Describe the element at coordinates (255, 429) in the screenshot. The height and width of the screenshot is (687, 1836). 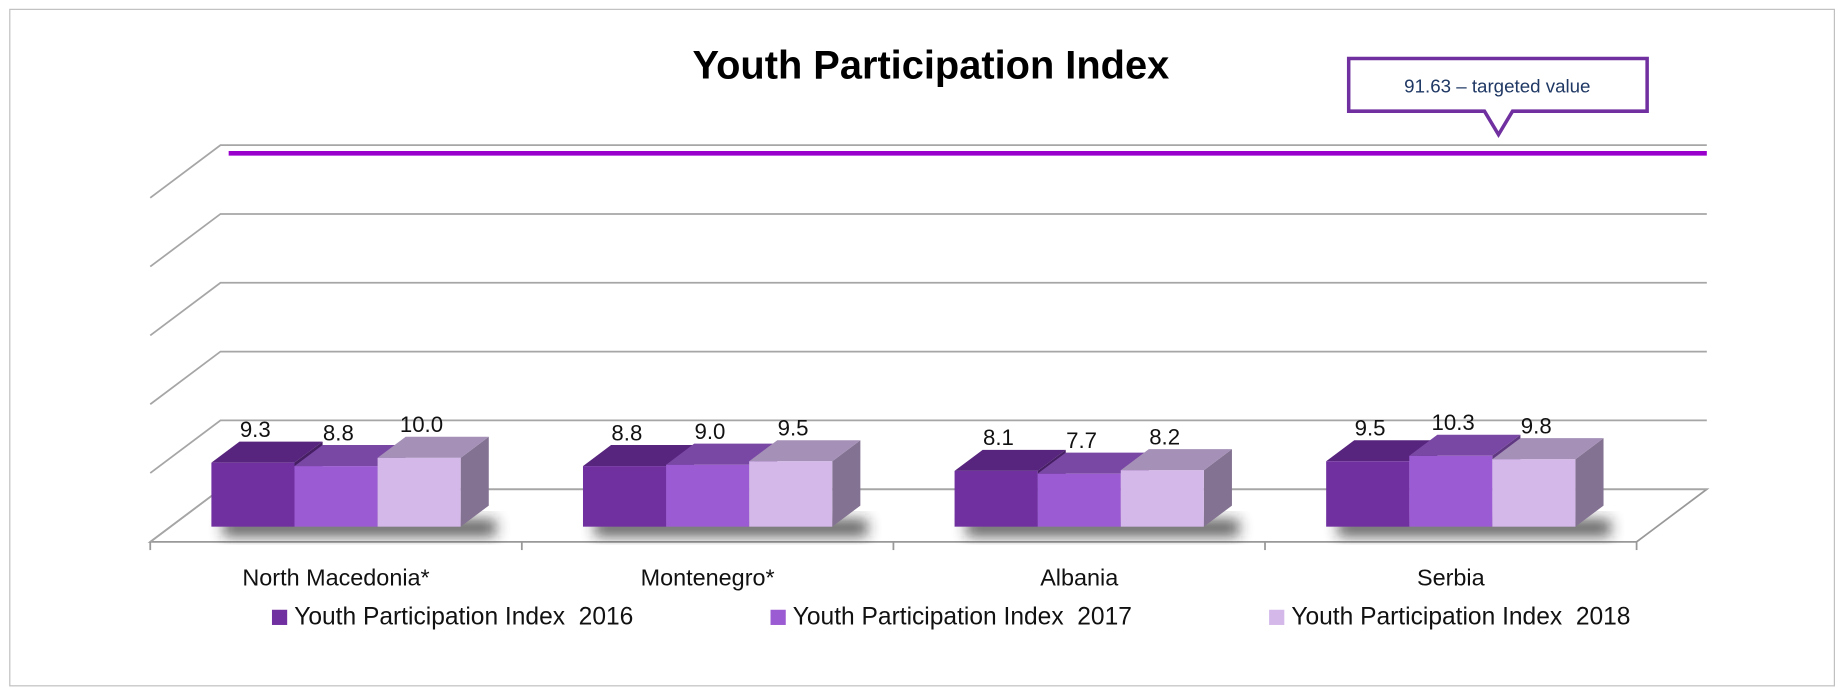
I see `value-label: 9.3` at that location.